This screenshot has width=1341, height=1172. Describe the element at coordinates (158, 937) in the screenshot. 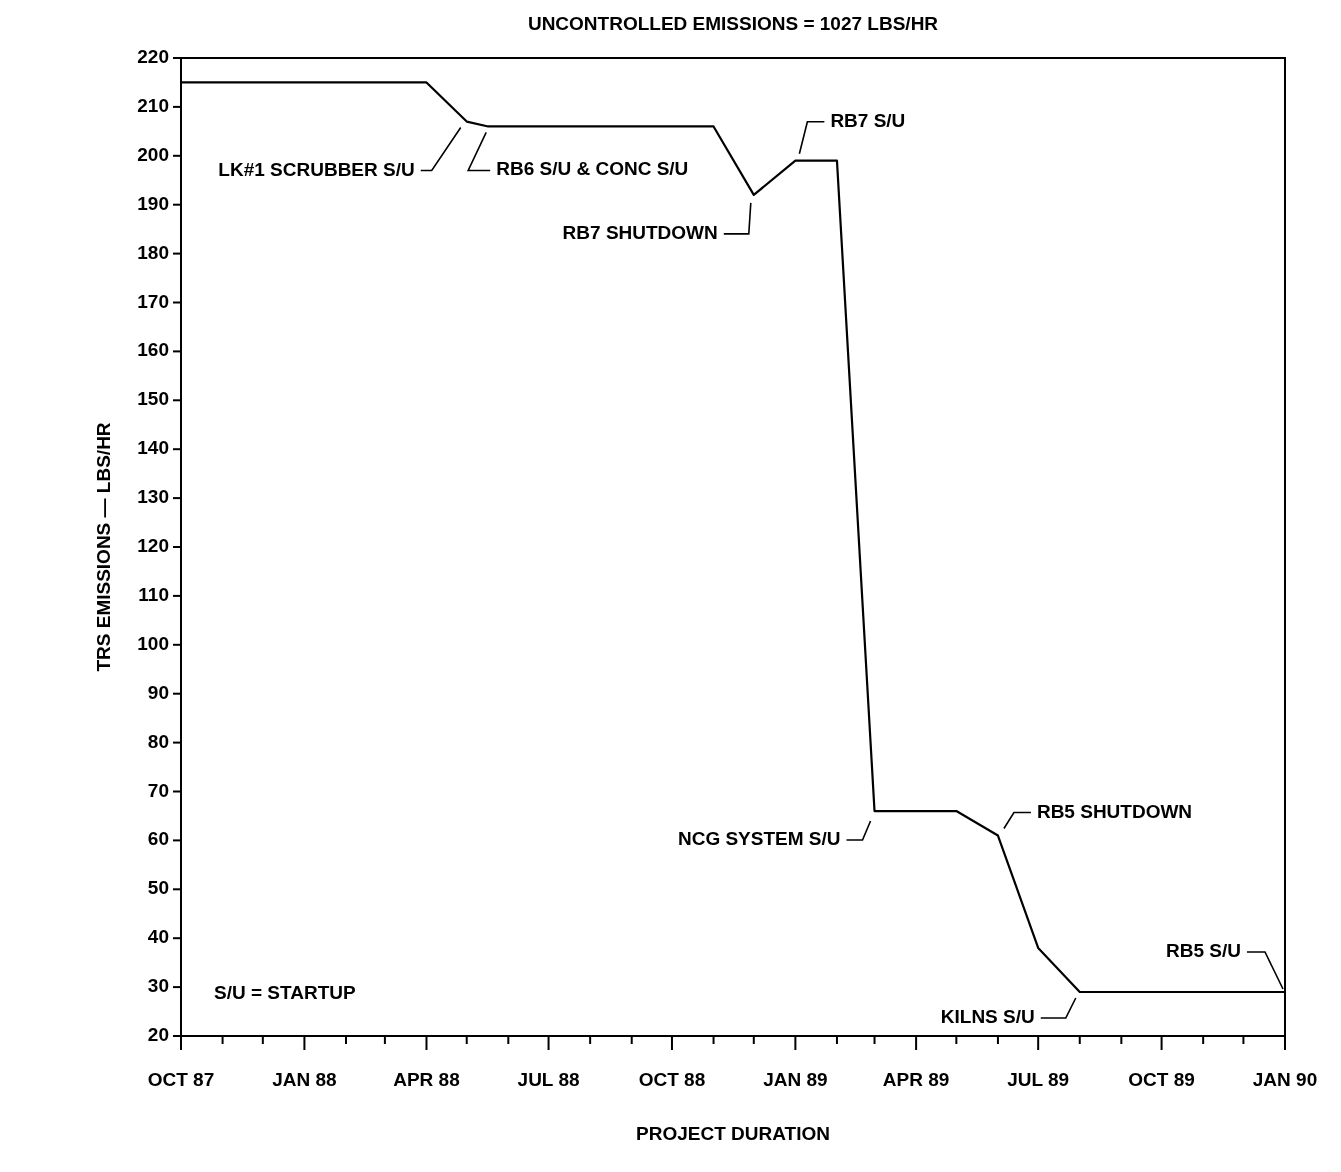

I see `y-tick-label: 40` at that location.